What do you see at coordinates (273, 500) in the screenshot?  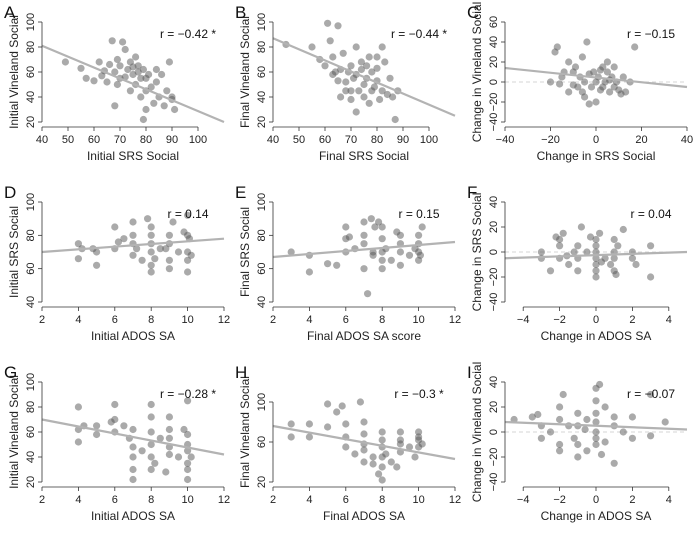 I see `x-tick-label: 2` at bounding box center [273, 500].